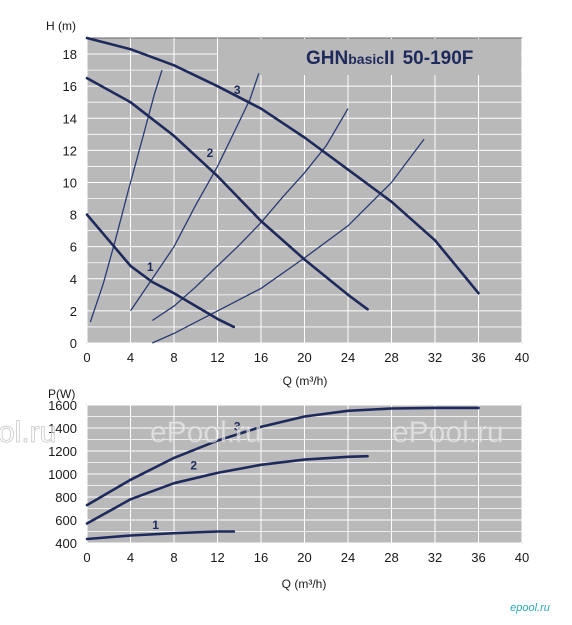 Image resolution: width=572 pixels, height=625 pixels. I want to click on head-x-tick-label: 20, so click(304, 357).